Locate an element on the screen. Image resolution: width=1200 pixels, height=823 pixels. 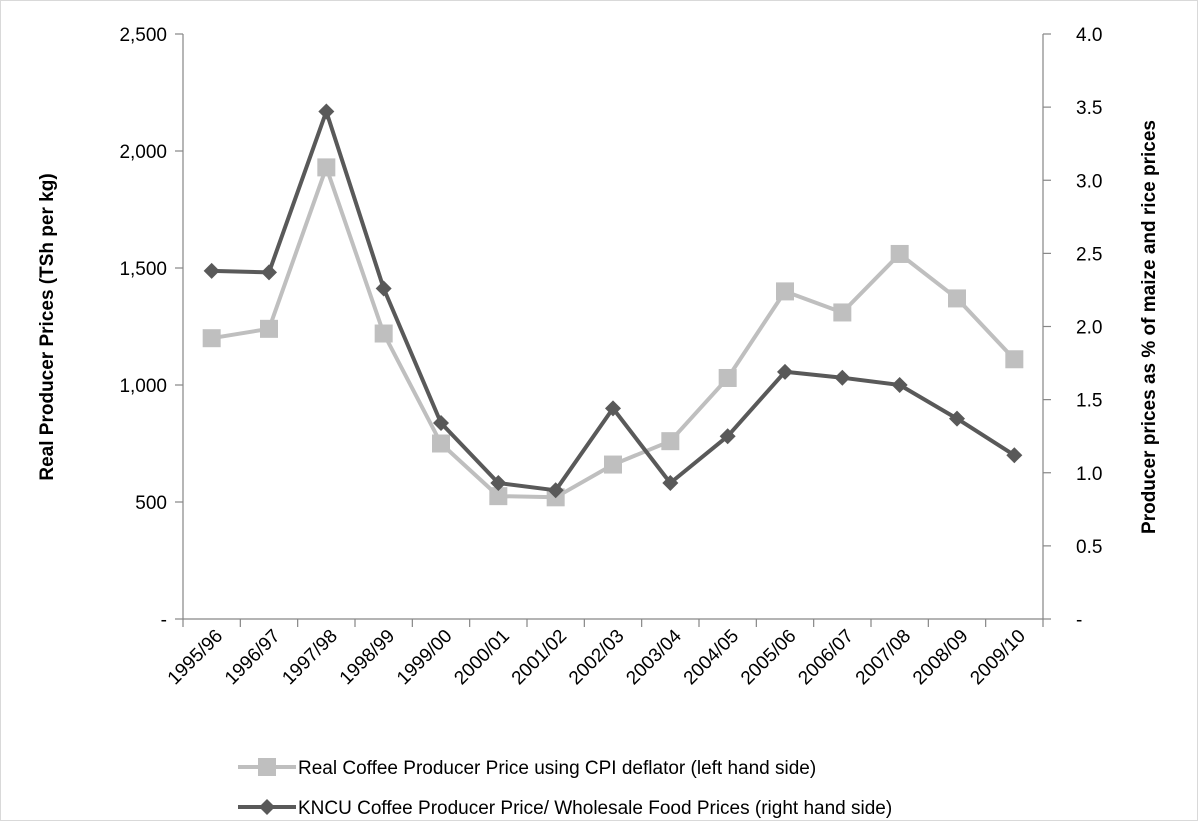
left-y-tick-label: 2,500 is located at coordinates (143, 35).